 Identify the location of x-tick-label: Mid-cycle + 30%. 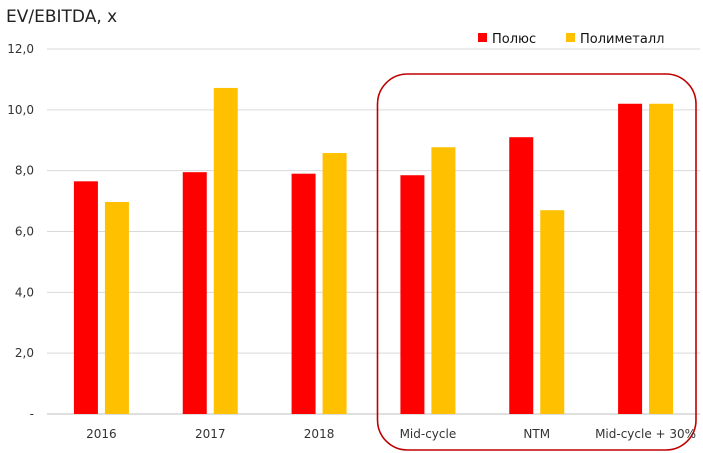
(645, 434).